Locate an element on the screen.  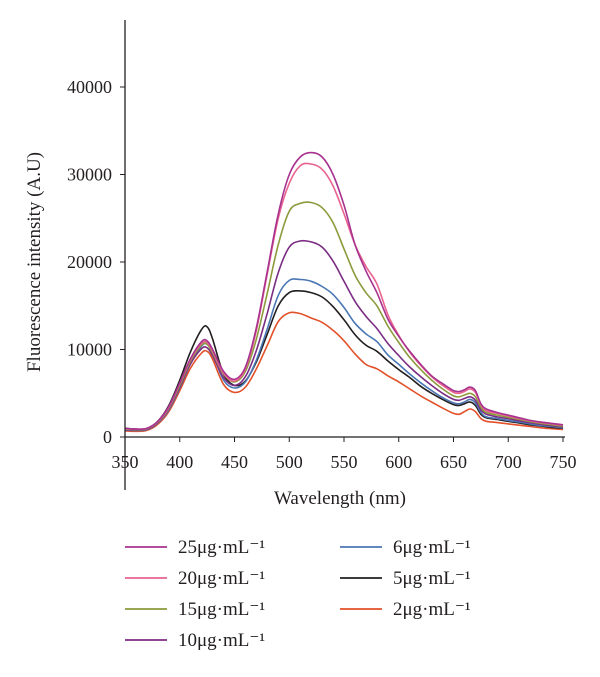
x-tick-label: 450 is located at coordinates (234, 462).